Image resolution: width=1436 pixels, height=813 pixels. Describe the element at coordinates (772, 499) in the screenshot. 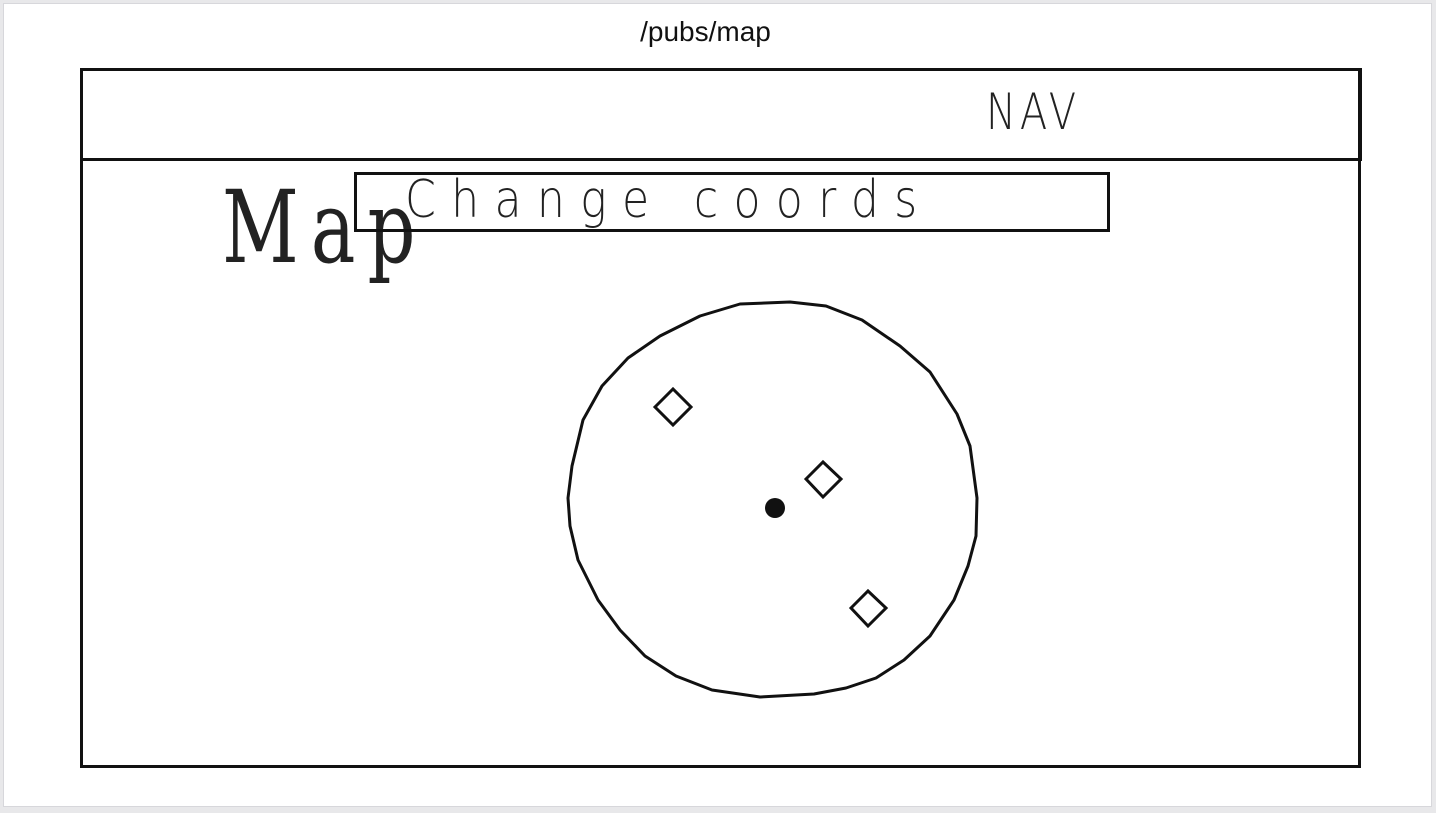

I see `map-area` at that location.